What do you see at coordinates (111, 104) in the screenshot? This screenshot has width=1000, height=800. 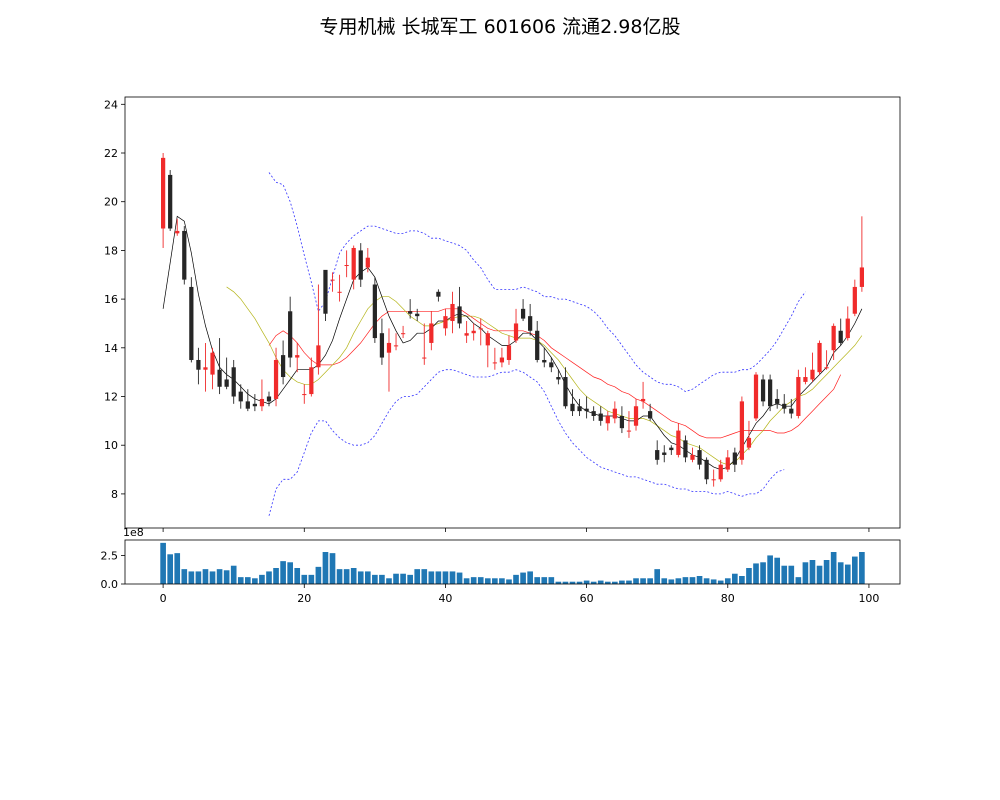 I see `price-y-tick-label: 24` at bounding box center [111, 104].